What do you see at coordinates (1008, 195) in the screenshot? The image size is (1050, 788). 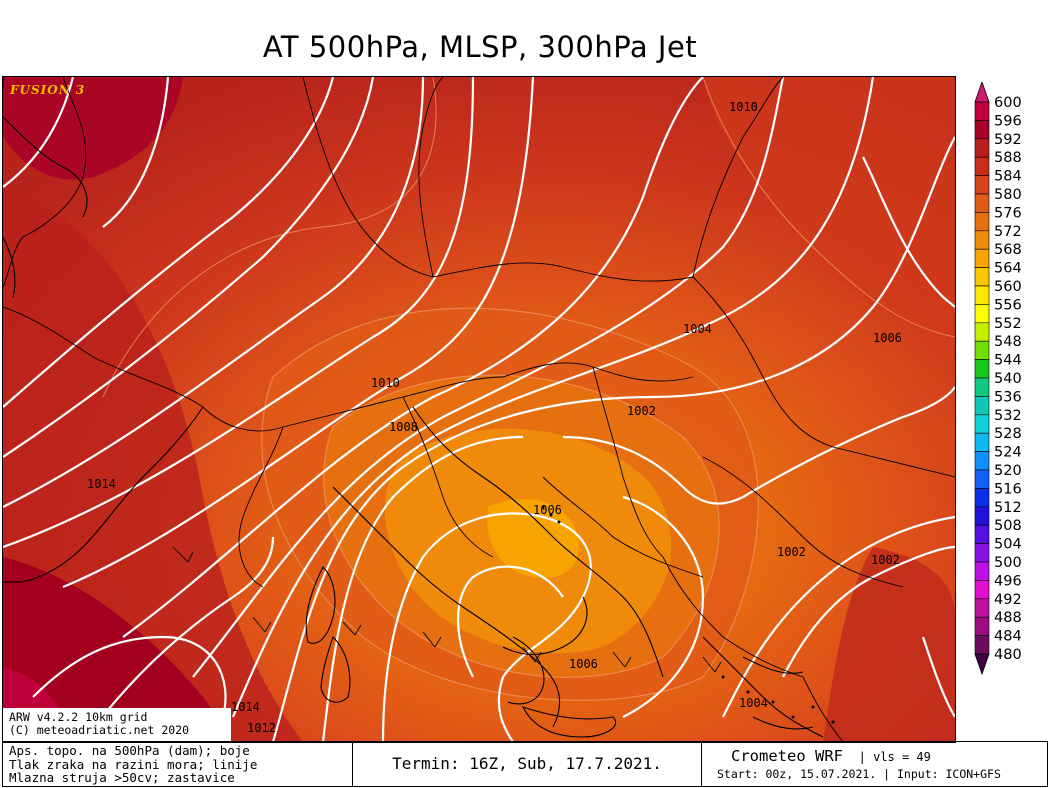 I see `legend-label: 580` at bounding box center [1008, 195].